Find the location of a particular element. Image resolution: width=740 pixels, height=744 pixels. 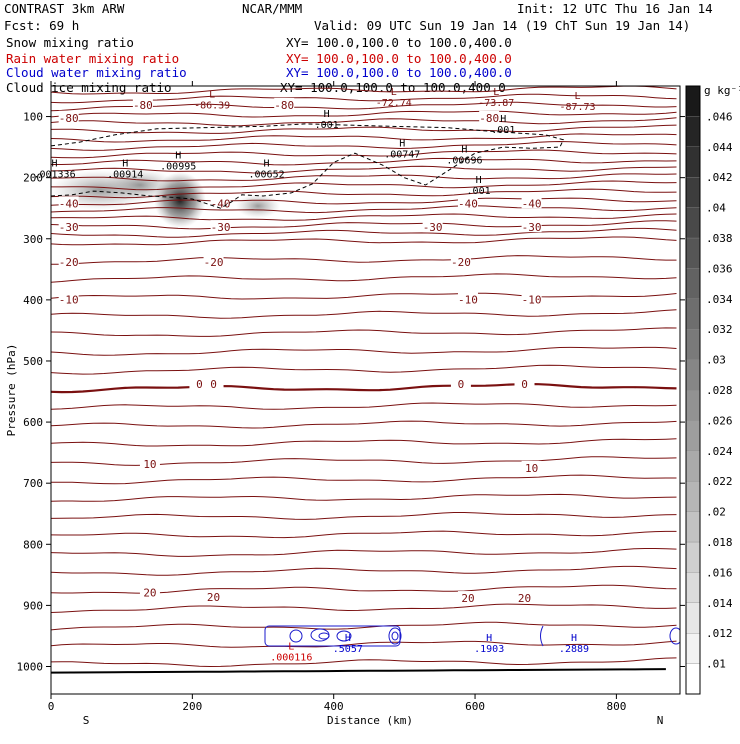

colorbar-tick-label: .01 is located at coordinates (716, 664).